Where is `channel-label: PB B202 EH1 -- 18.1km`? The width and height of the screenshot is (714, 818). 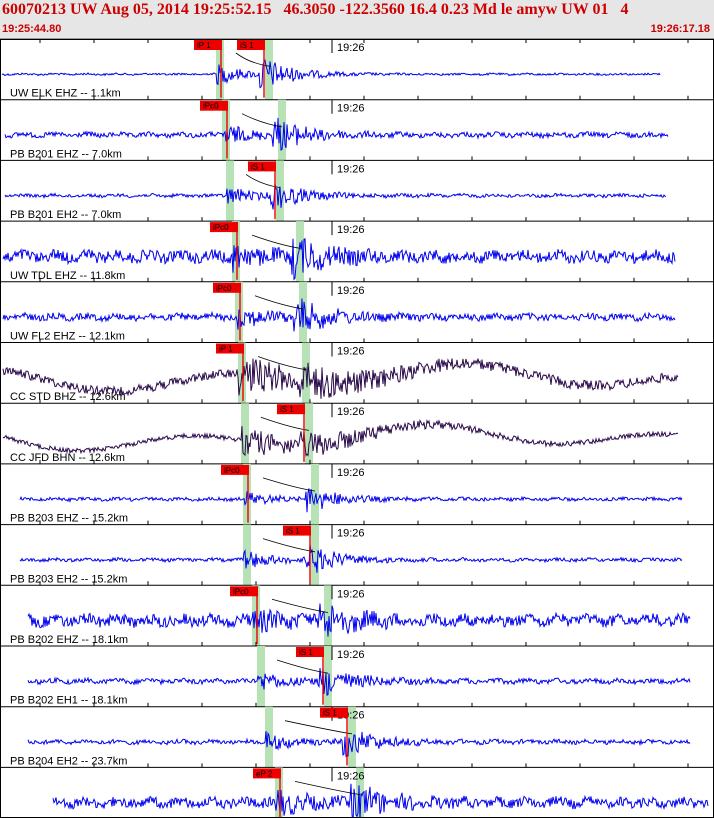
channel-label: PB B202 EH1 -- 18.1km is located at coordinates (68, 701).